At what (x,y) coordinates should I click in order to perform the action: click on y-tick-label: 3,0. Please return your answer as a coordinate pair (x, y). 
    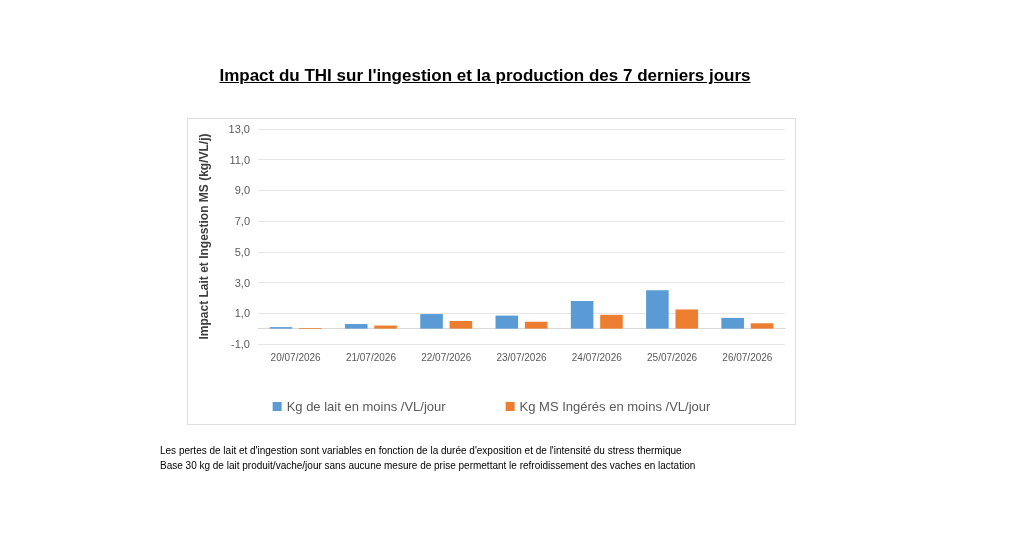
    Looking at the image, I should click on (242, 282).